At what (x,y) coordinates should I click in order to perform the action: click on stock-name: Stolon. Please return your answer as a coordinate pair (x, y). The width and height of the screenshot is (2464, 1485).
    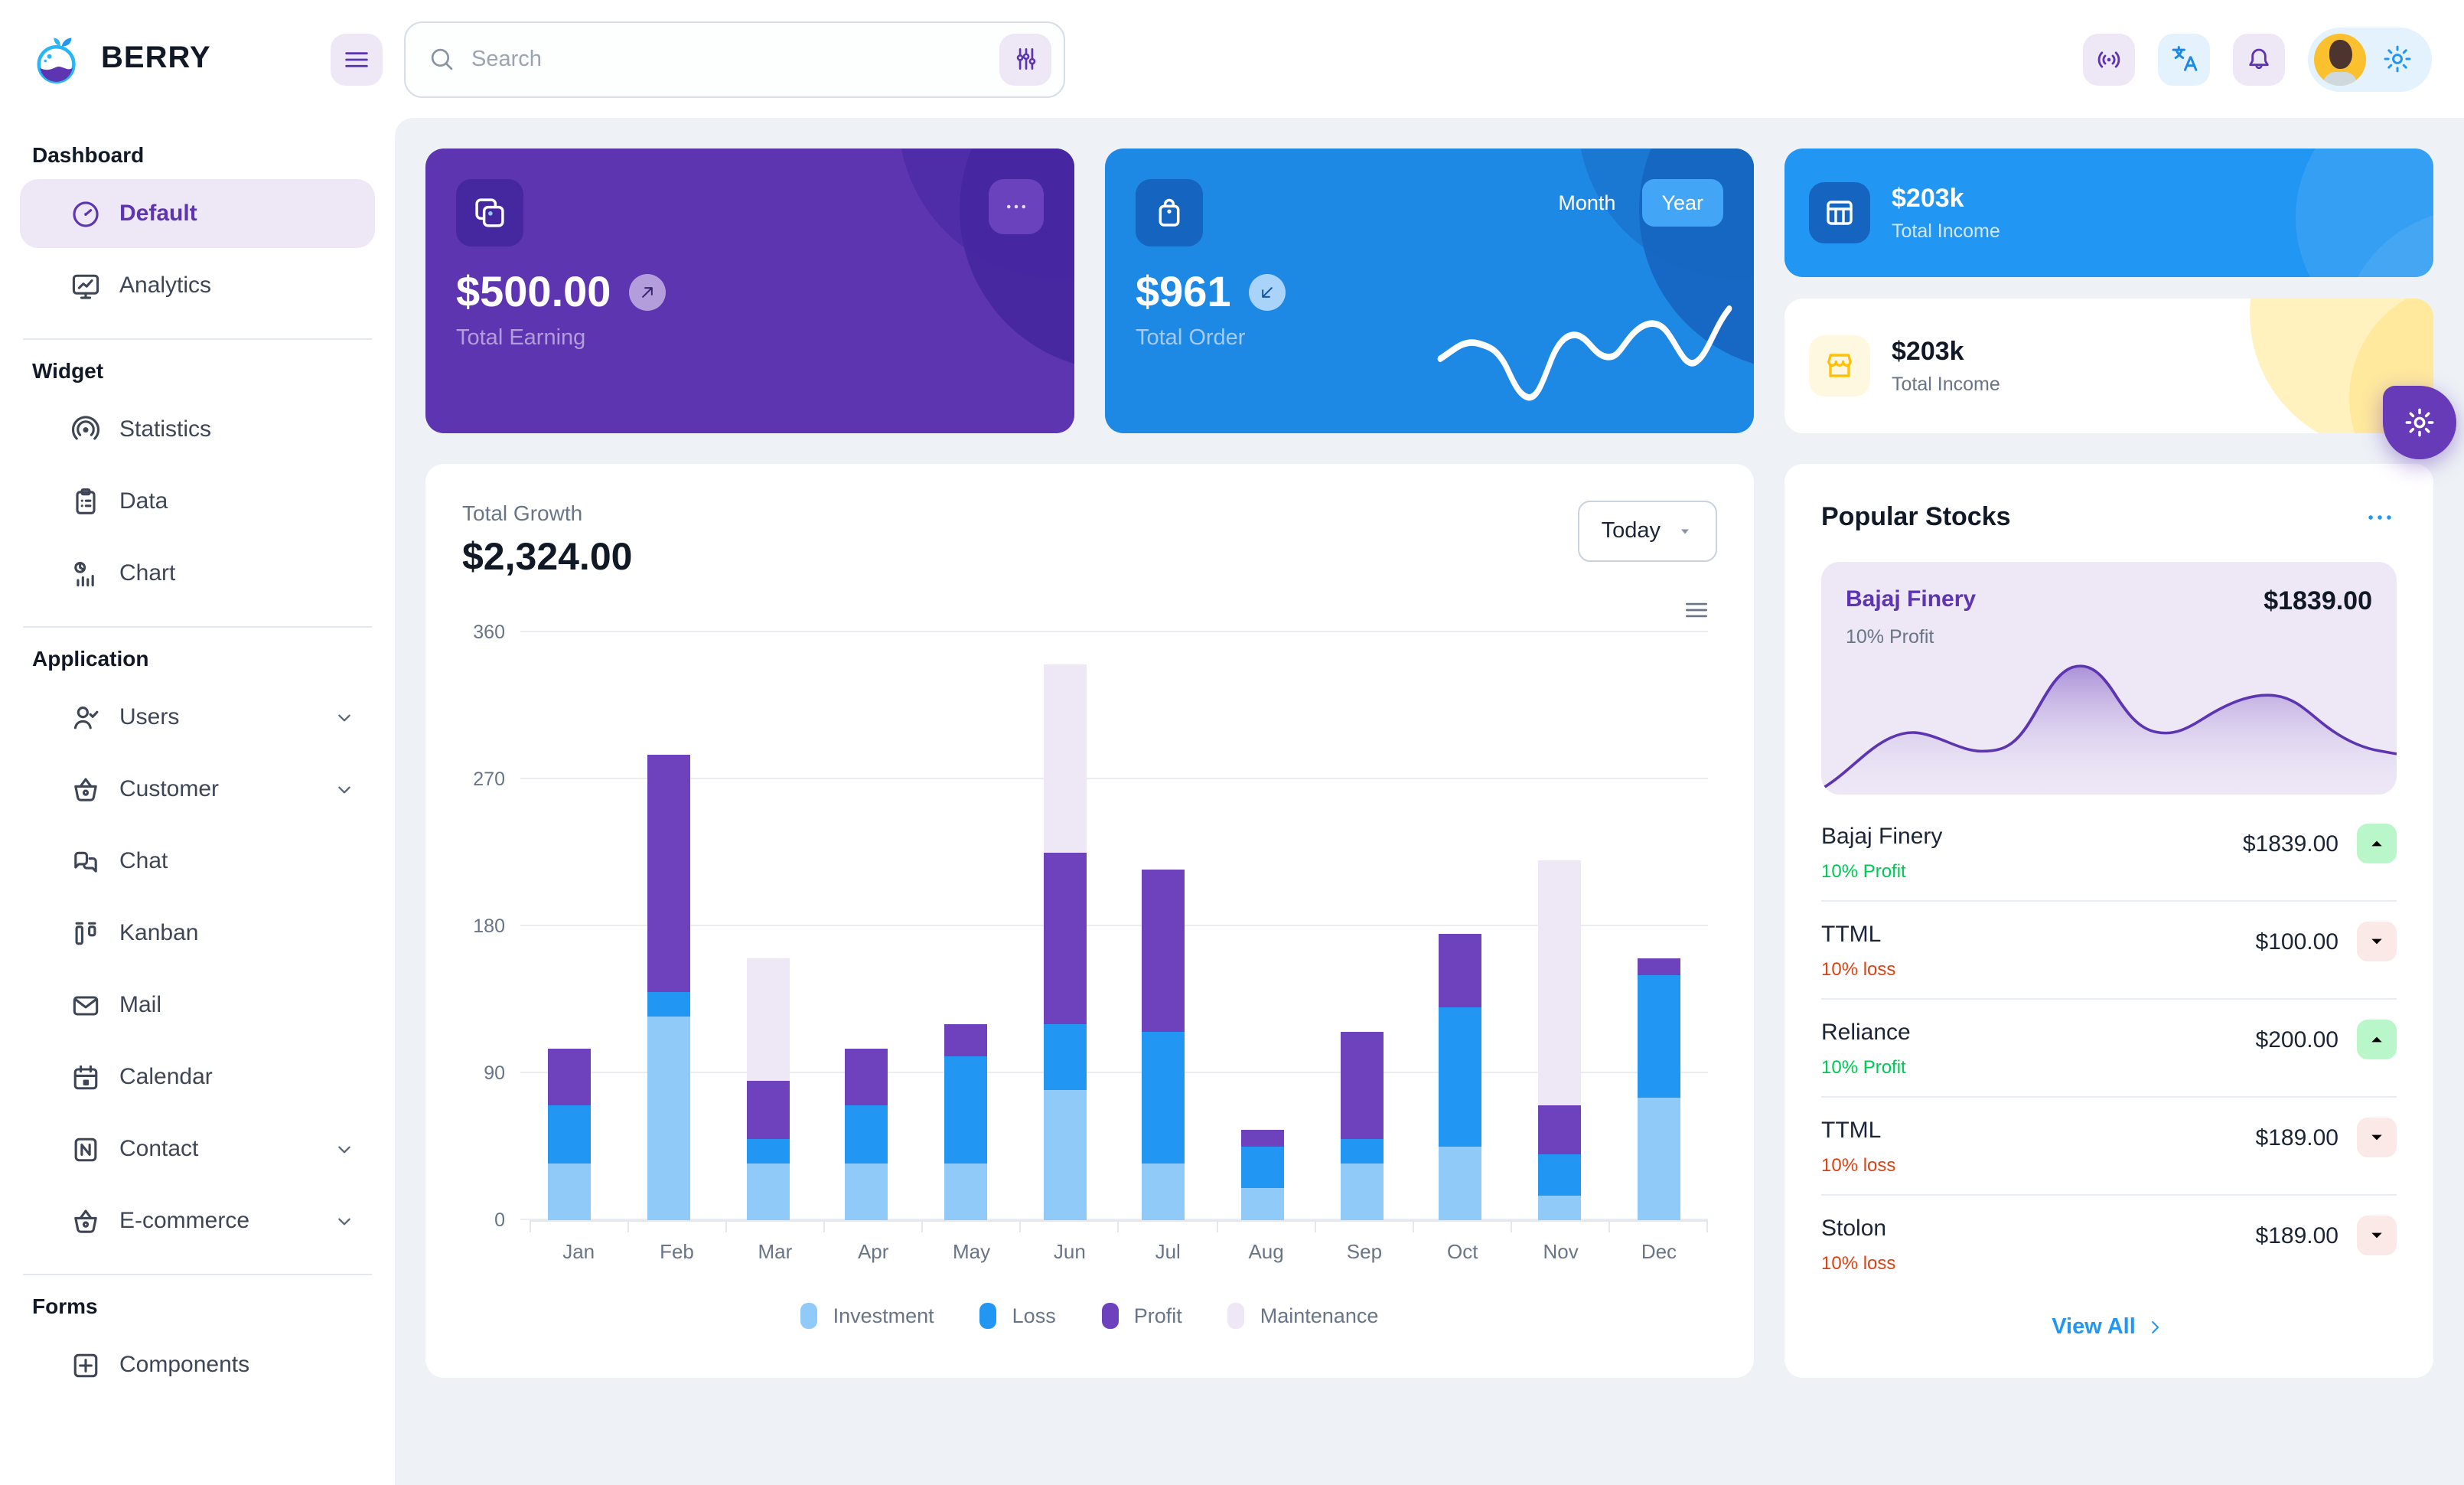
    Looking at the image, I should click on (1854, 1229).